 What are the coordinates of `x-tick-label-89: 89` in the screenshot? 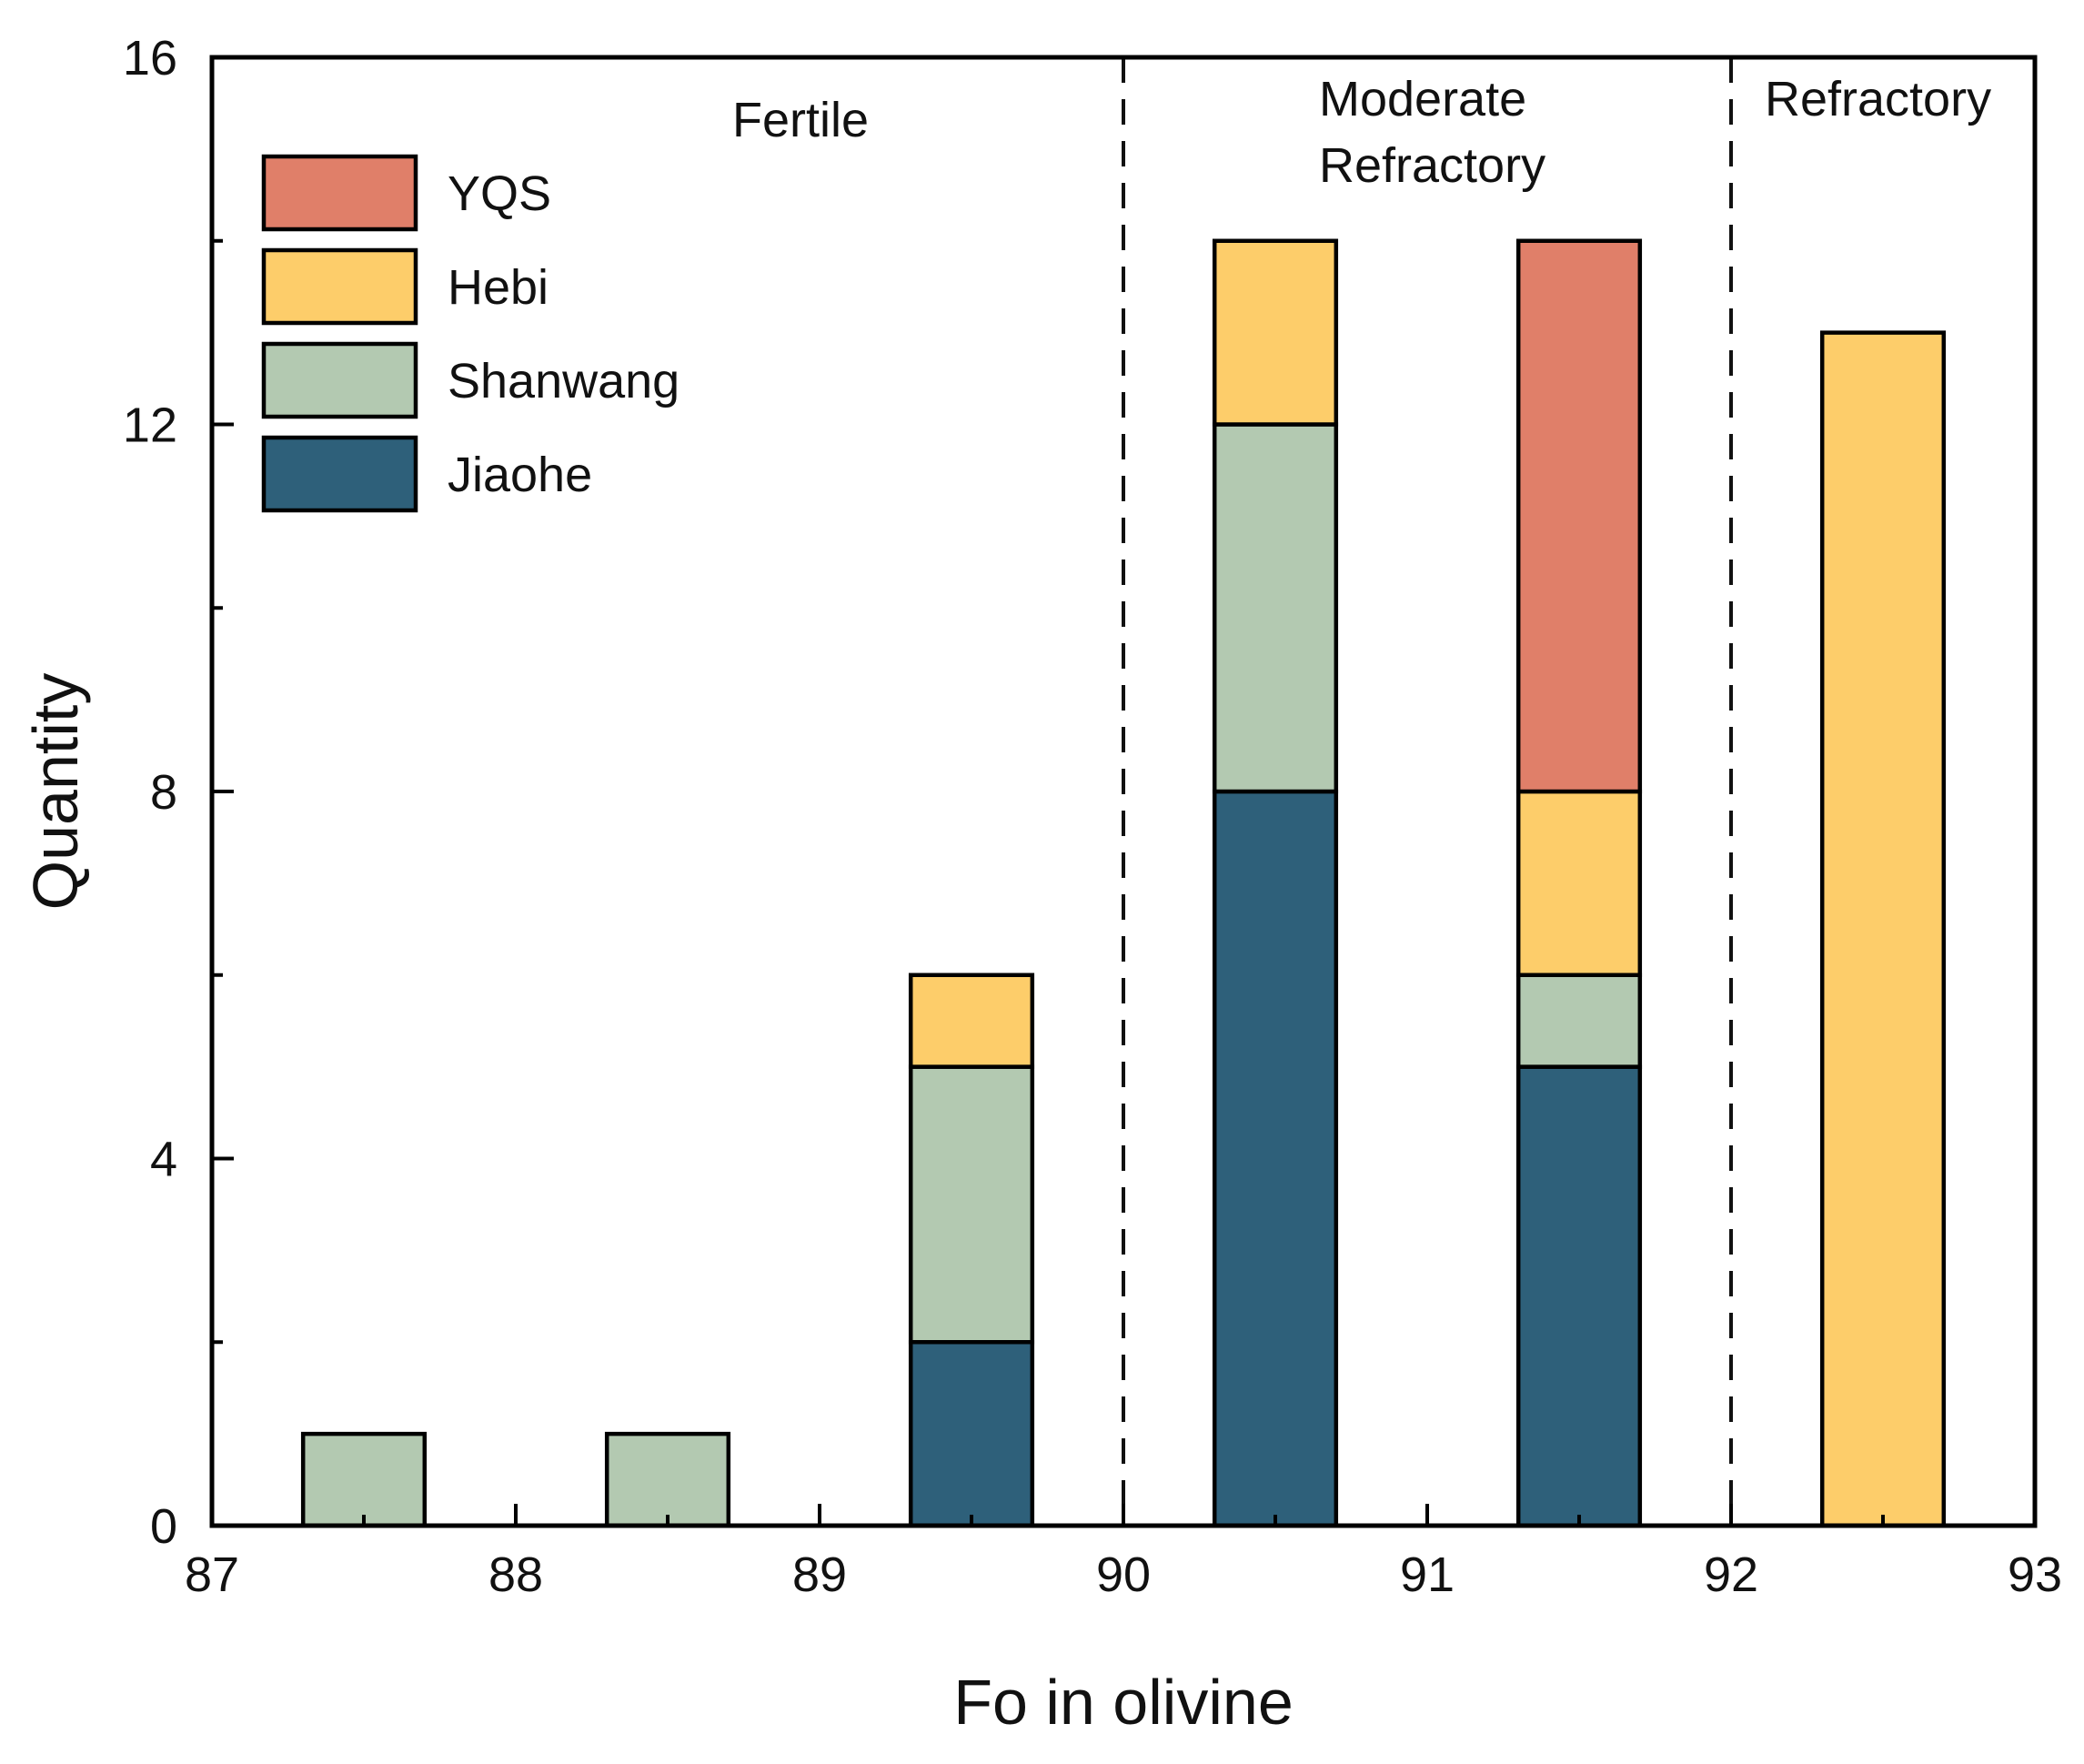 It's located at (819, 1575).